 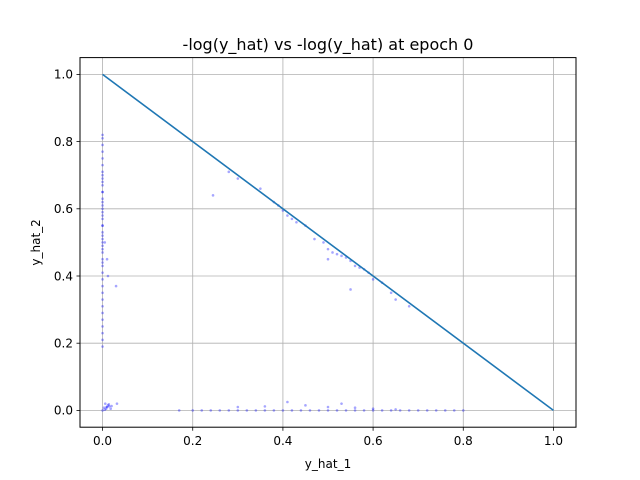 I want to click on y-tick-label: 1.0, so click(x=63, y=75).